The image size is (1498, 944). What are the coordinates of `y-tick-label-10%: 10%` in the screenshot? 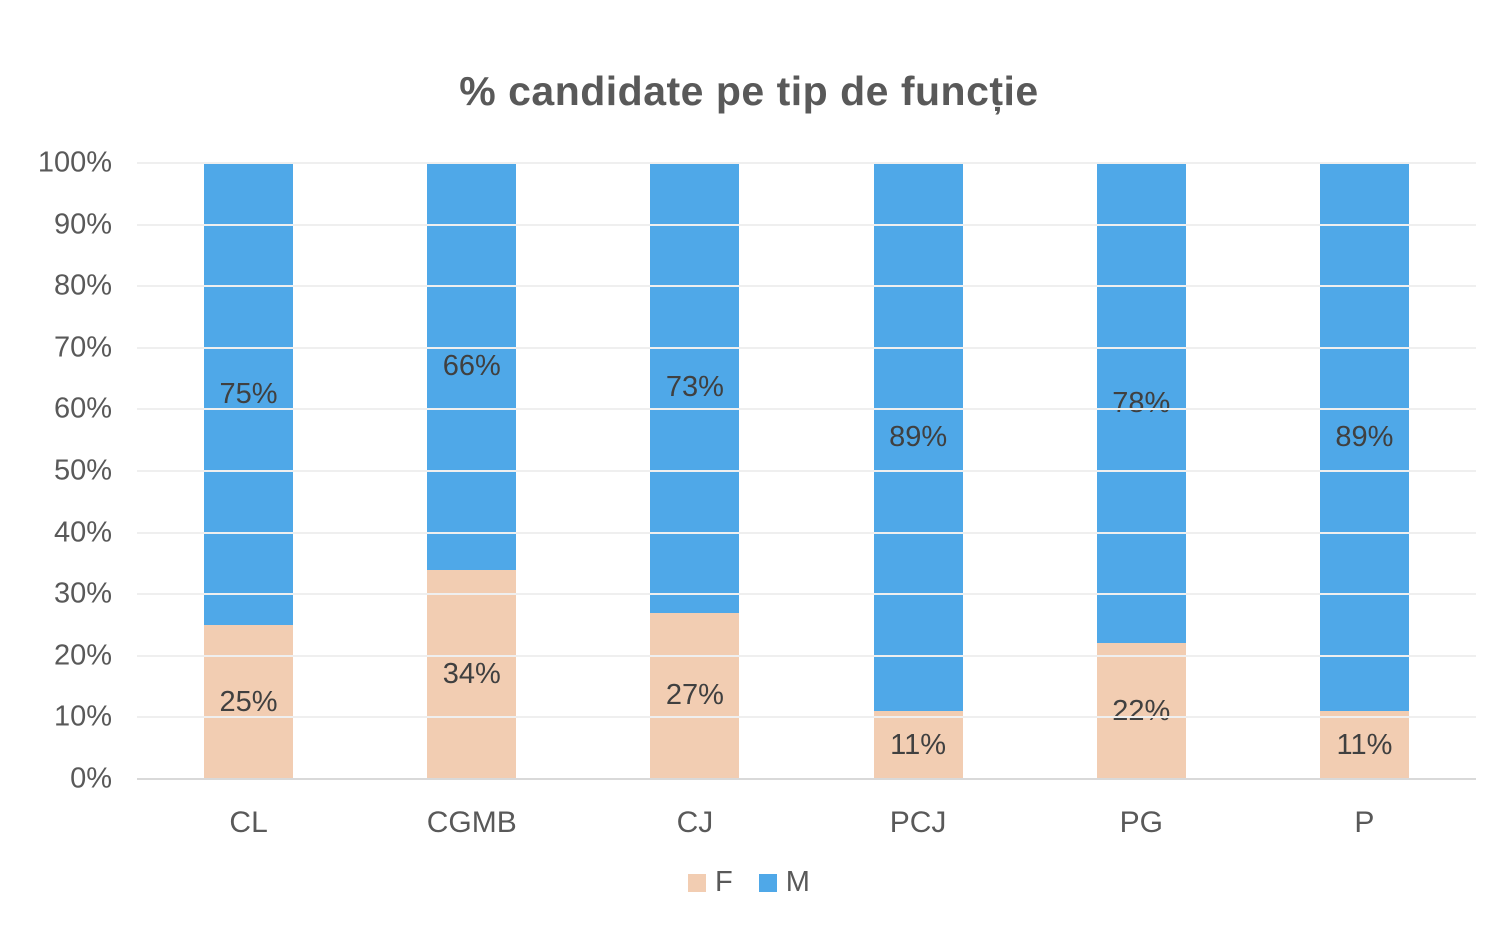 It's located at (82, 716).